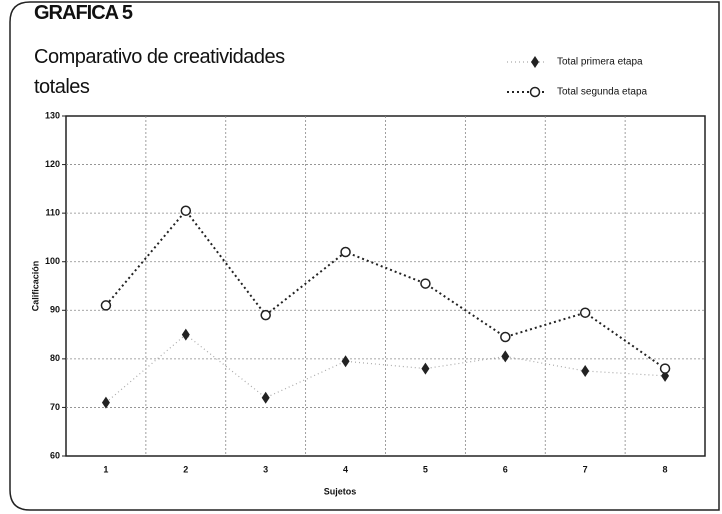 The height and width of the screenshot is (514, 722). What do you see at coordinates (52, 261) in the screenshot?
I see `y-tick-label: 100` at bounding box center [52, 261].